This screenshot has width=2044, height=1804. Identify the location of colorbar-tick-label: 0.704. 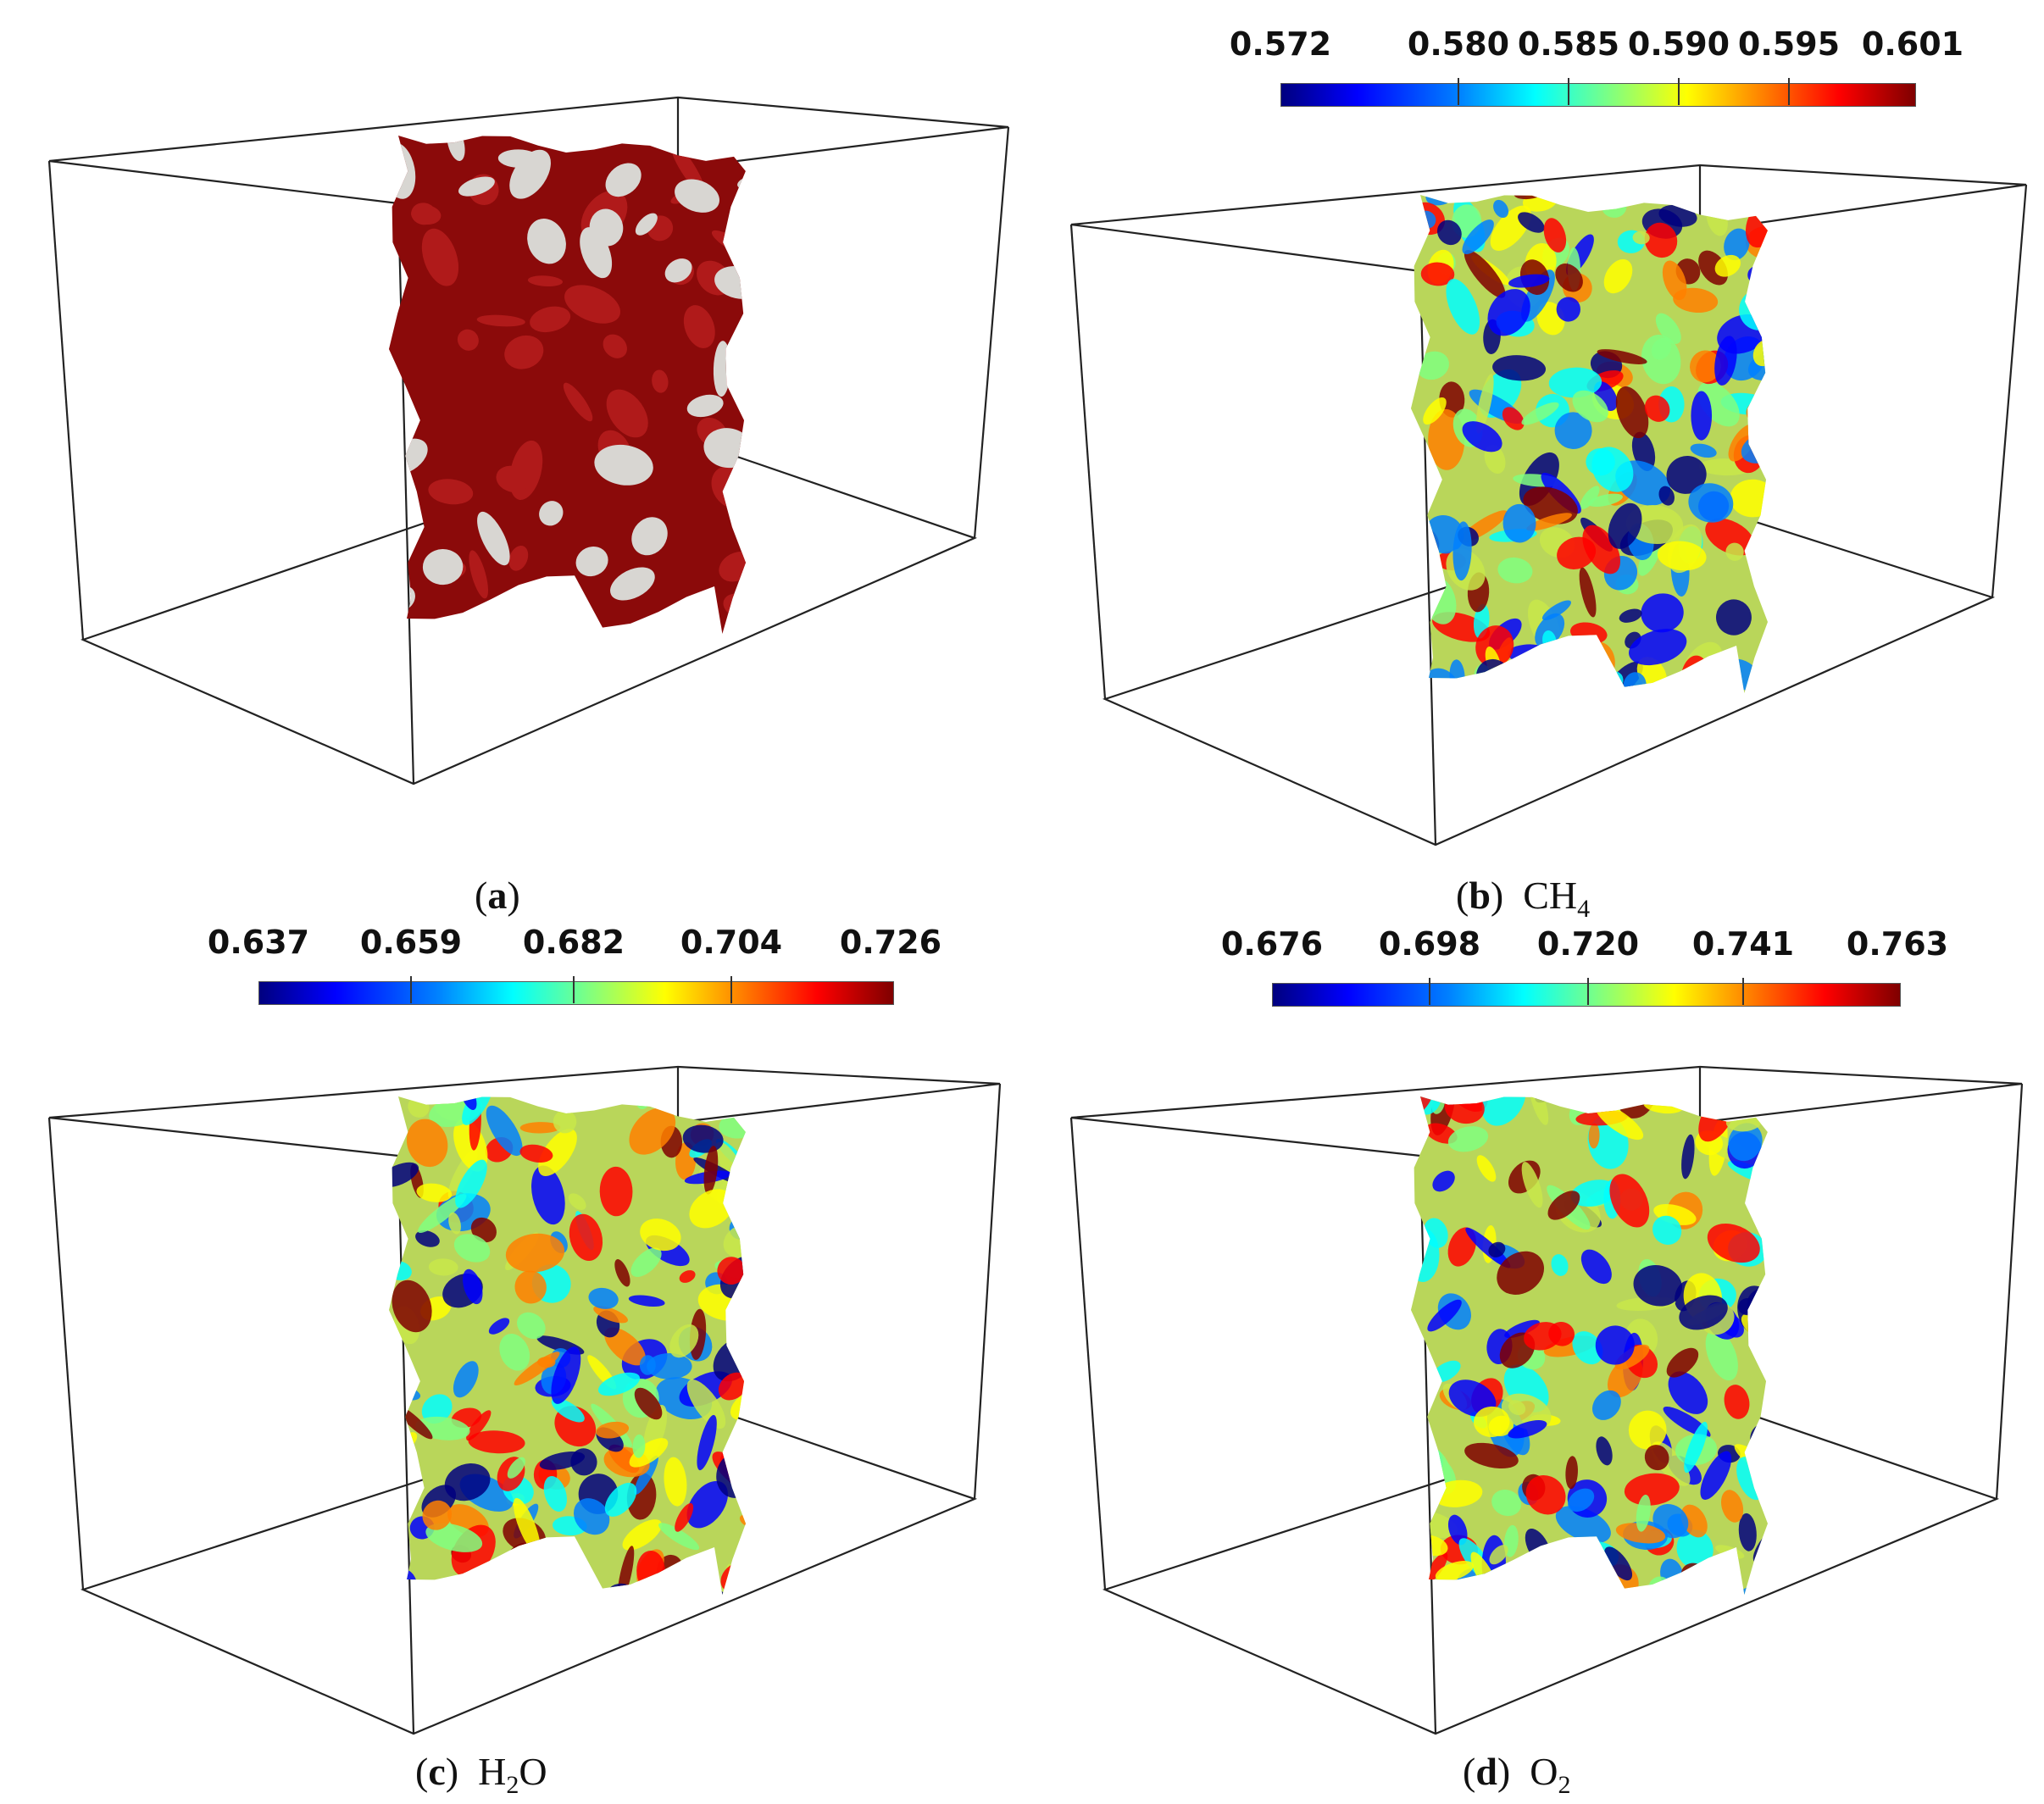
(731, 942).